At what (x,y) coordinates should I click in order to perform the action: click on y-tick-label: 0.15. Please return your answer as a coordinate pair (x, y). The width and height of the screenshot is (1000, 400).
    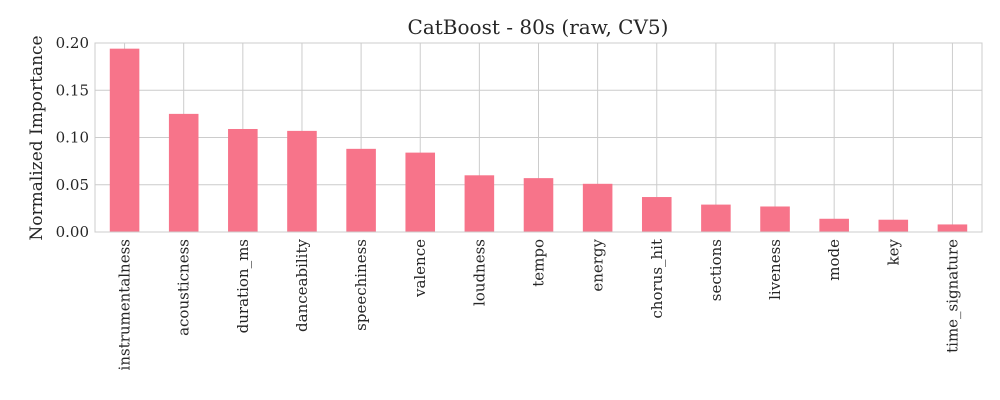
    Looking at the image, I should click on (72, 90).